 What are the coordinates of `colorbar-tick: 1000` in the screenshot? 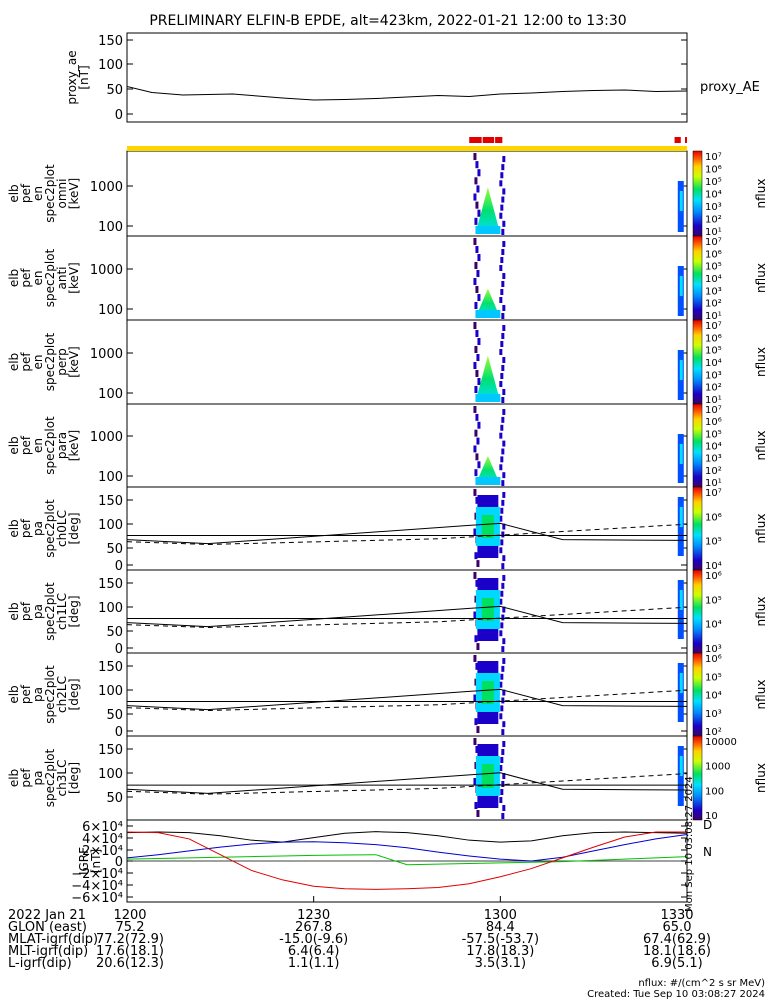 It's located at (717, 767).